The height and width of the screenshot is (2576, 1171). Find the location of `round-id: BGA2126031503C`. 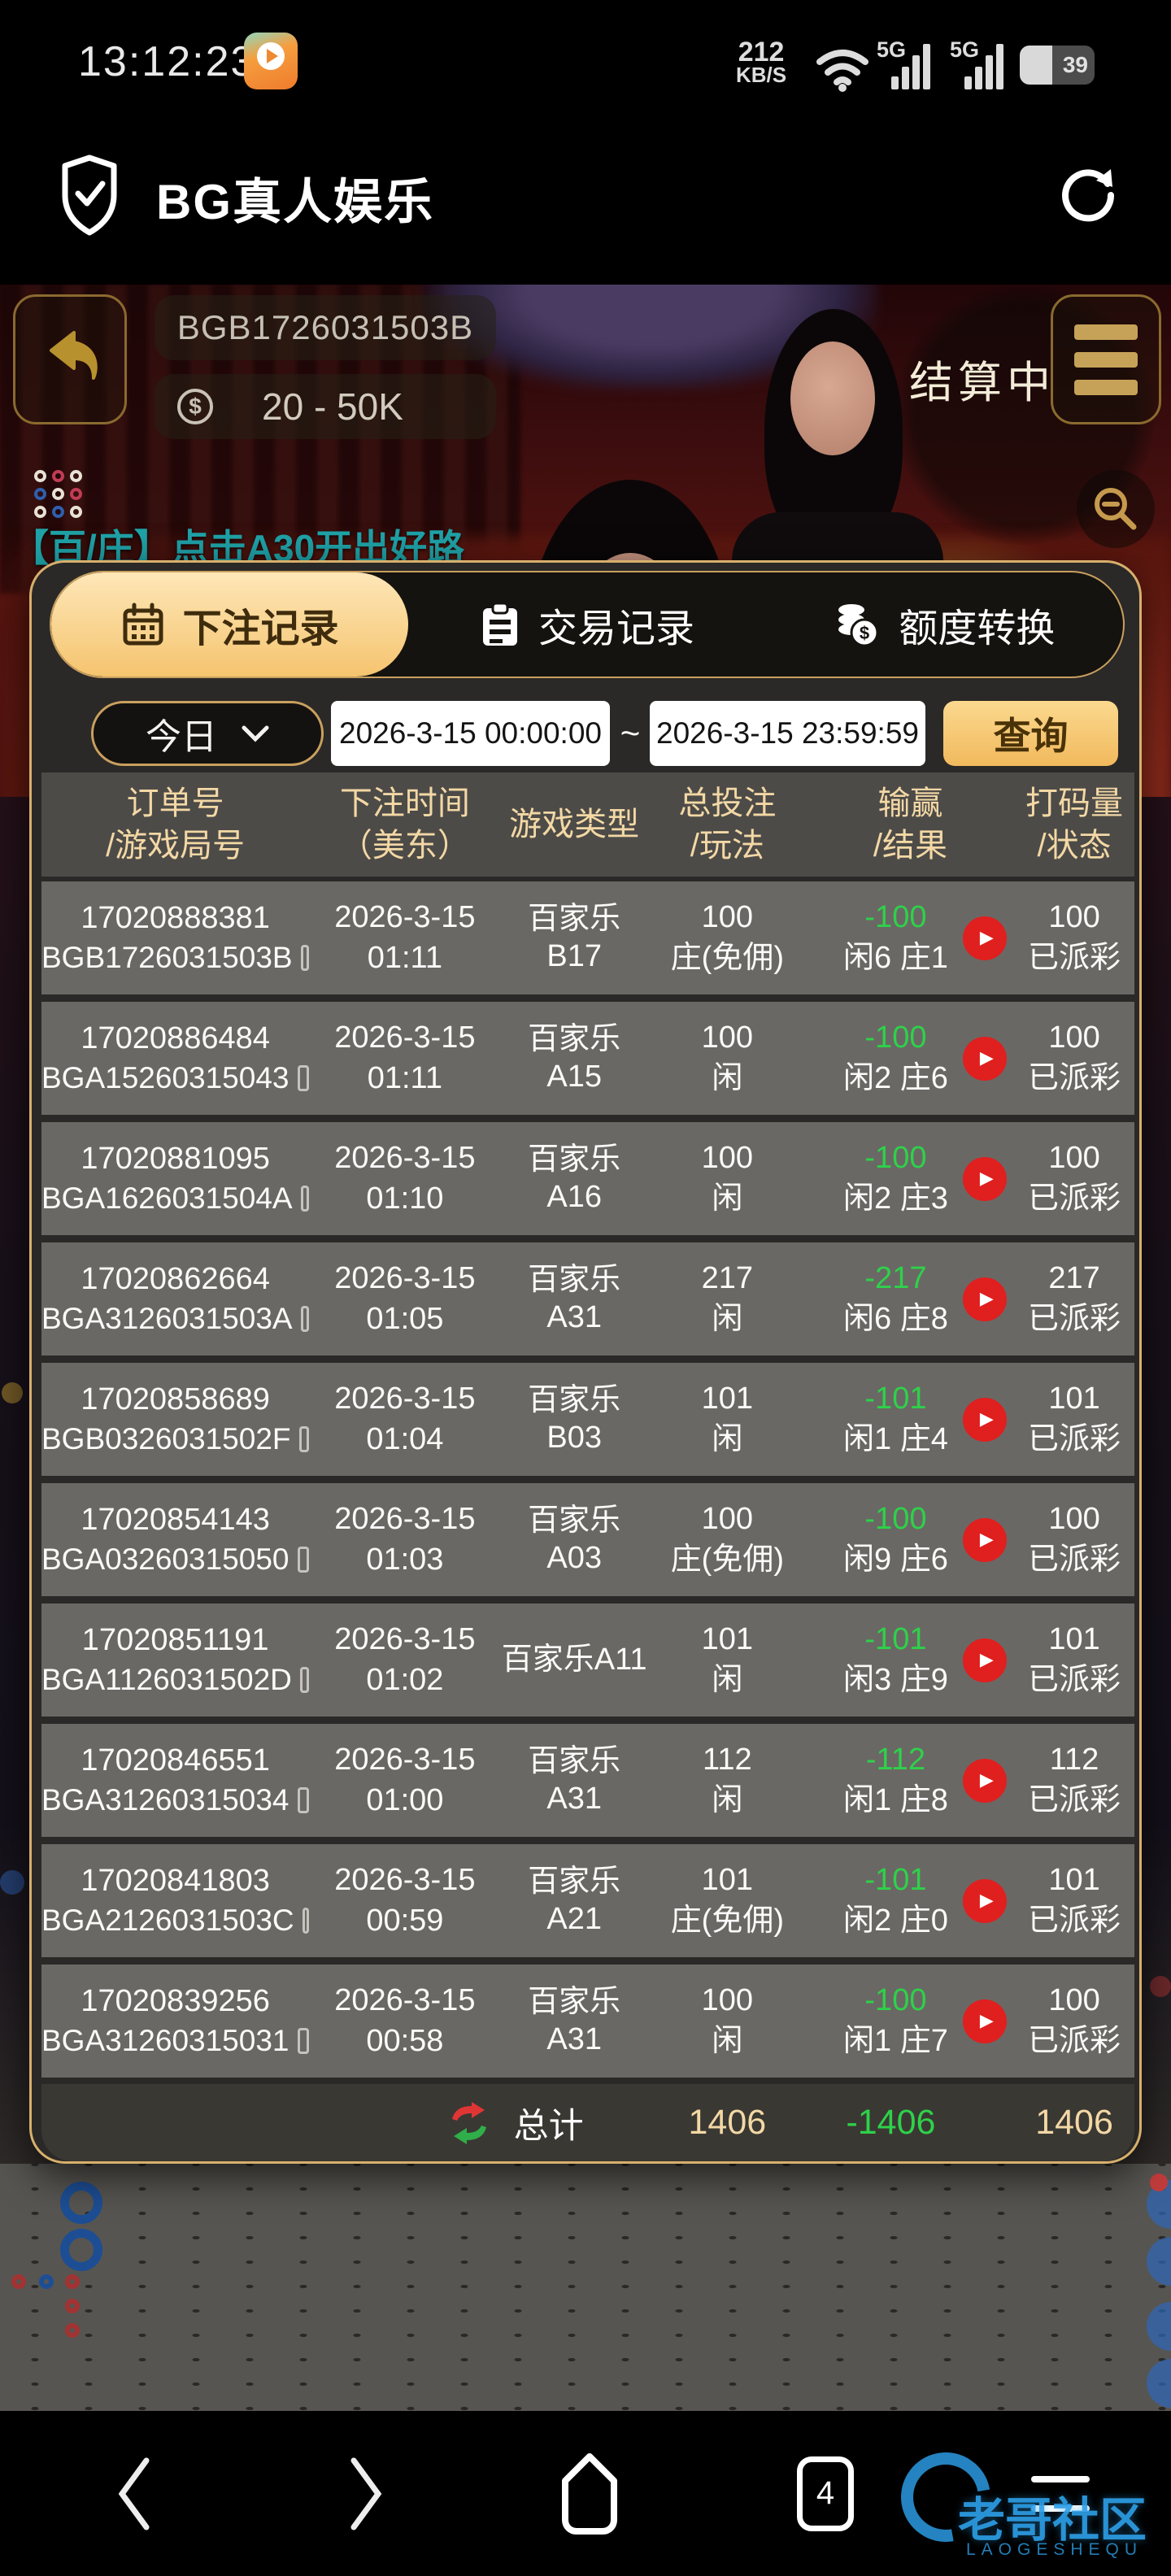

round-id: BGA2126031503C is located at coordinates (167, 1921).